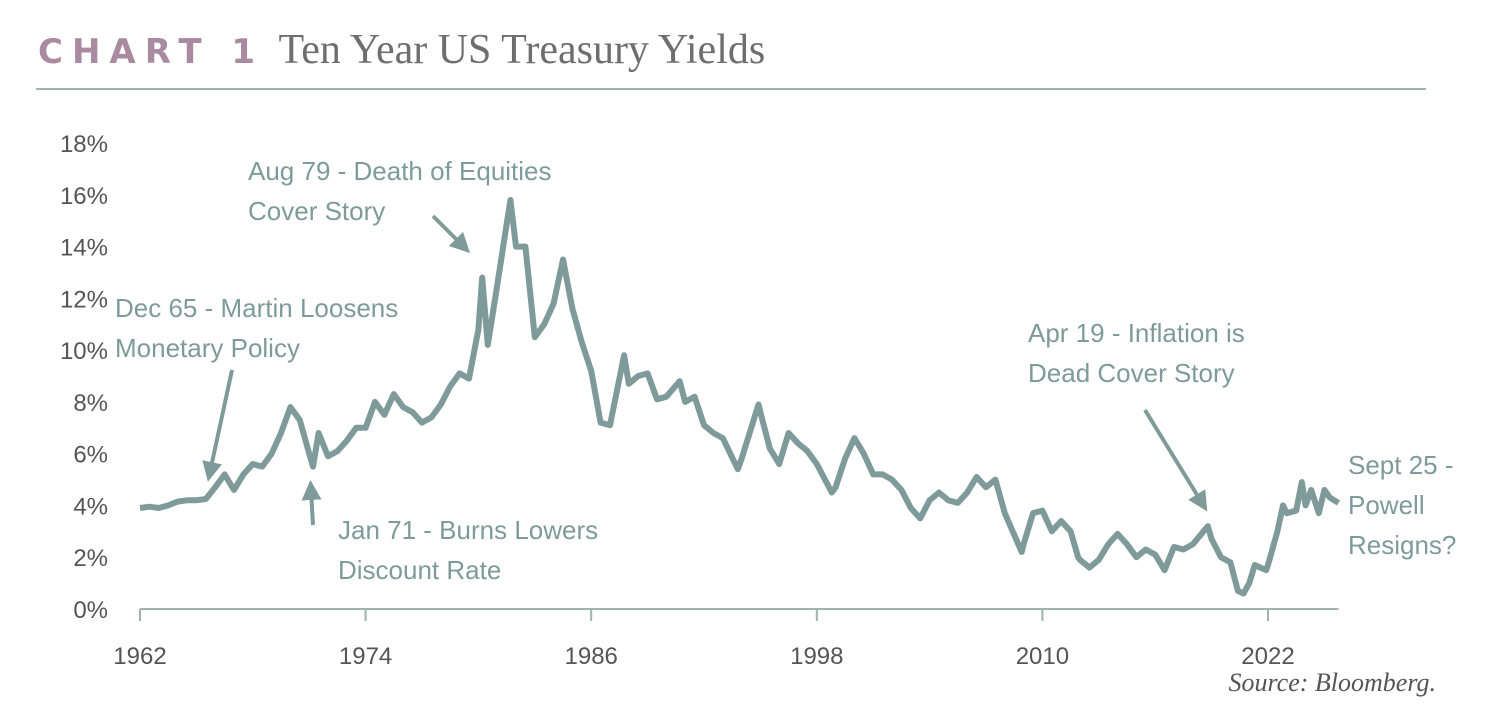 The image size is (1488, 724). I want to click on annotation-line: Powell, so click(1386, 505).